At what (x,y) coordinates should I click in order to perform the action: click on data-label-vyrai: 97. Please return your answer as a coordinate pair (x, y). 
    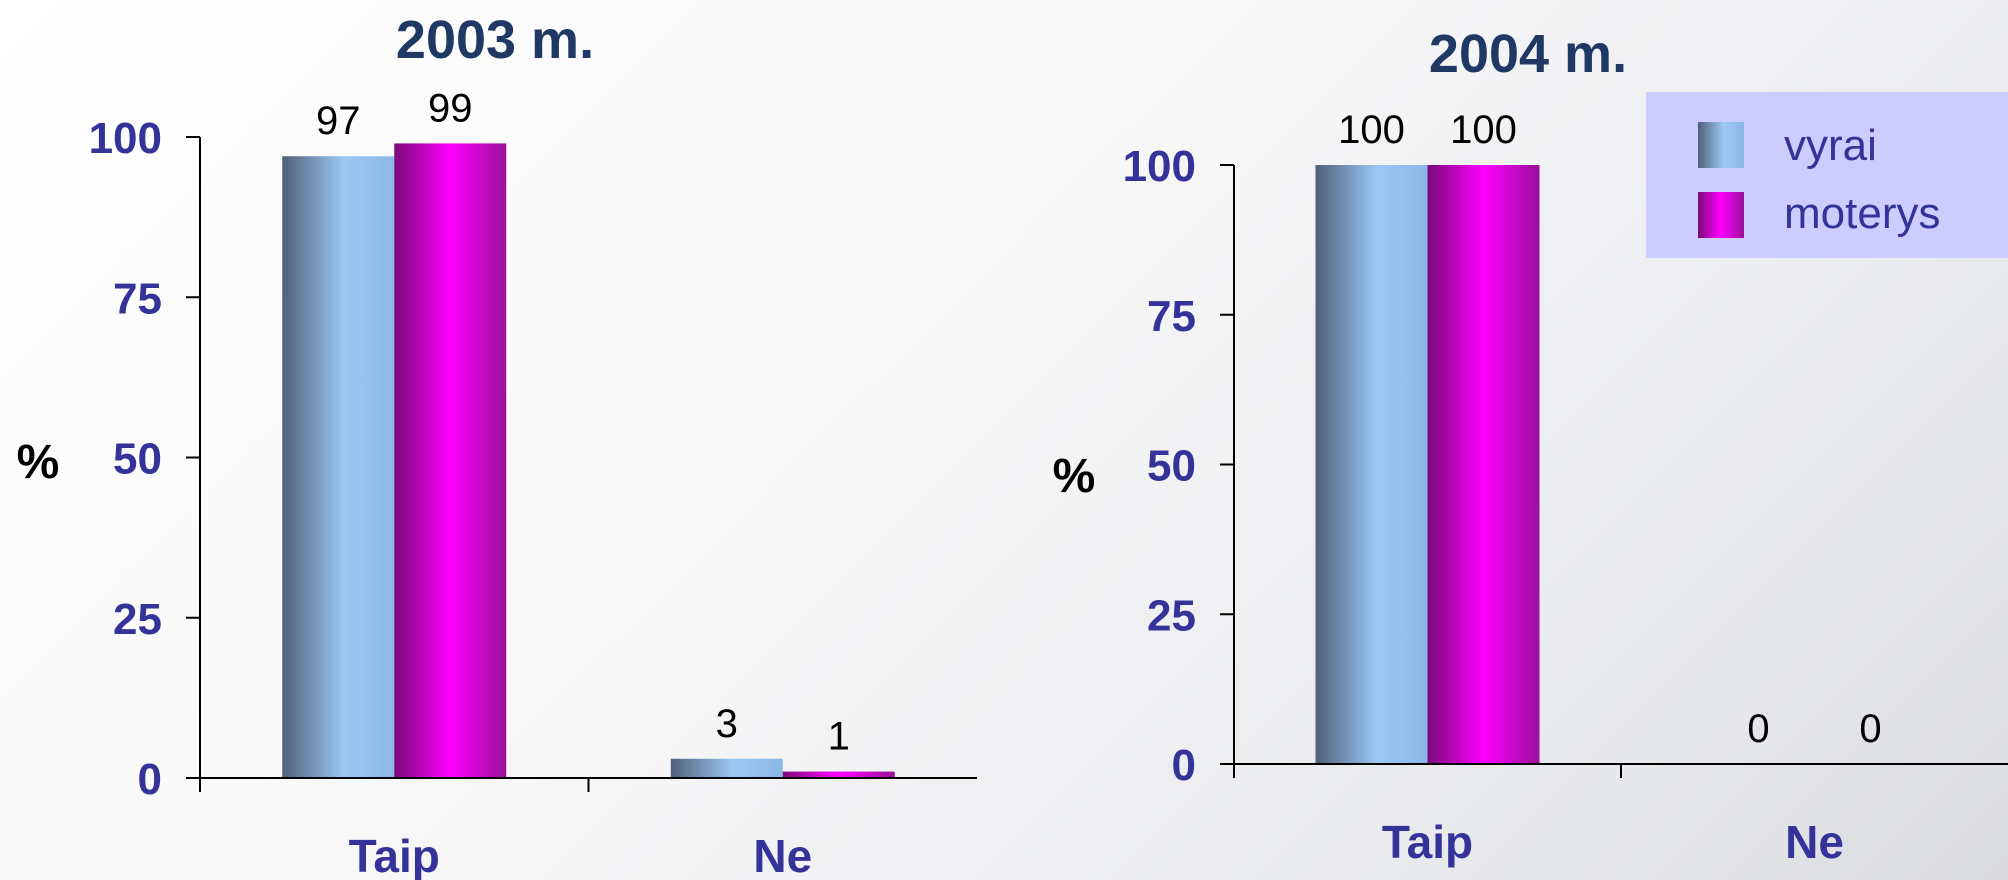
    Looking at the image, I should click on (338, 121).